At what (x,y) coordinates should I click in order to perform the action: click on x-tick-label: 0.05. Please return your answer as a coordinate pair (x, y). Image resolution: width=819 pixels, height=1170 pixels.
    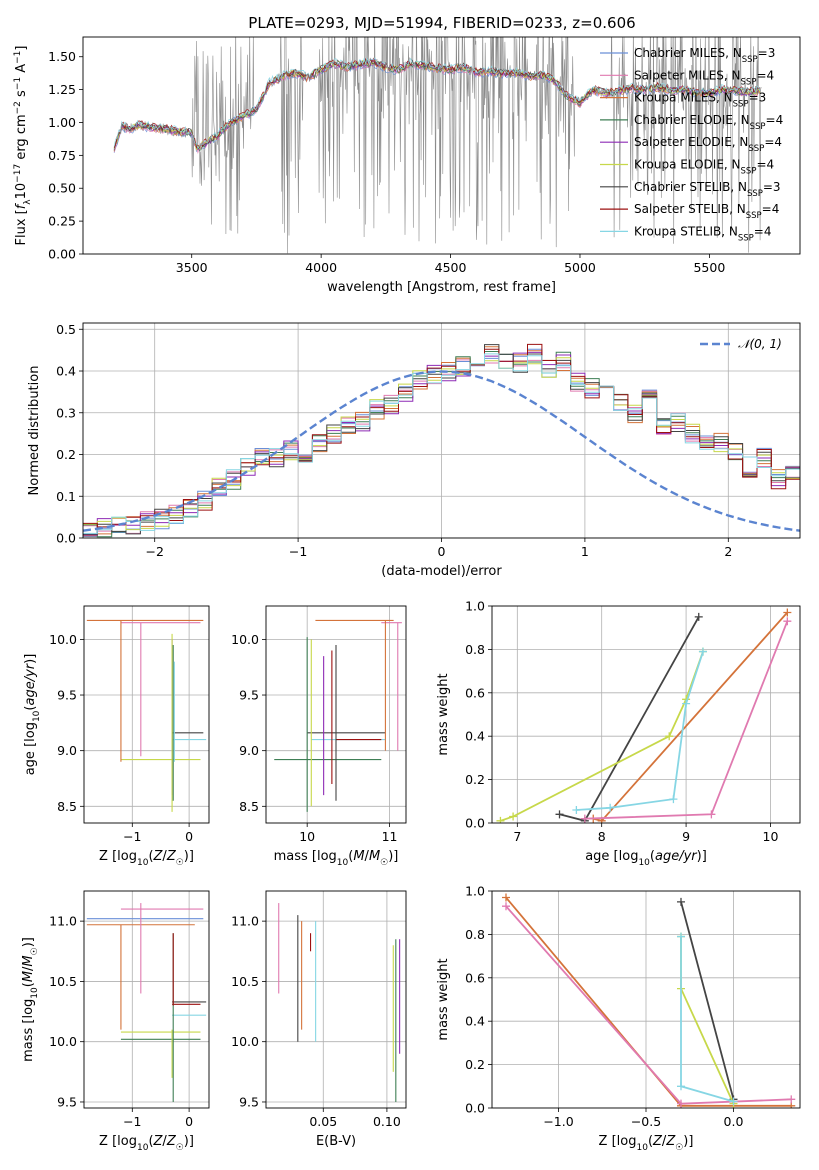
    Looking at the image, I should click on (323, 1121).